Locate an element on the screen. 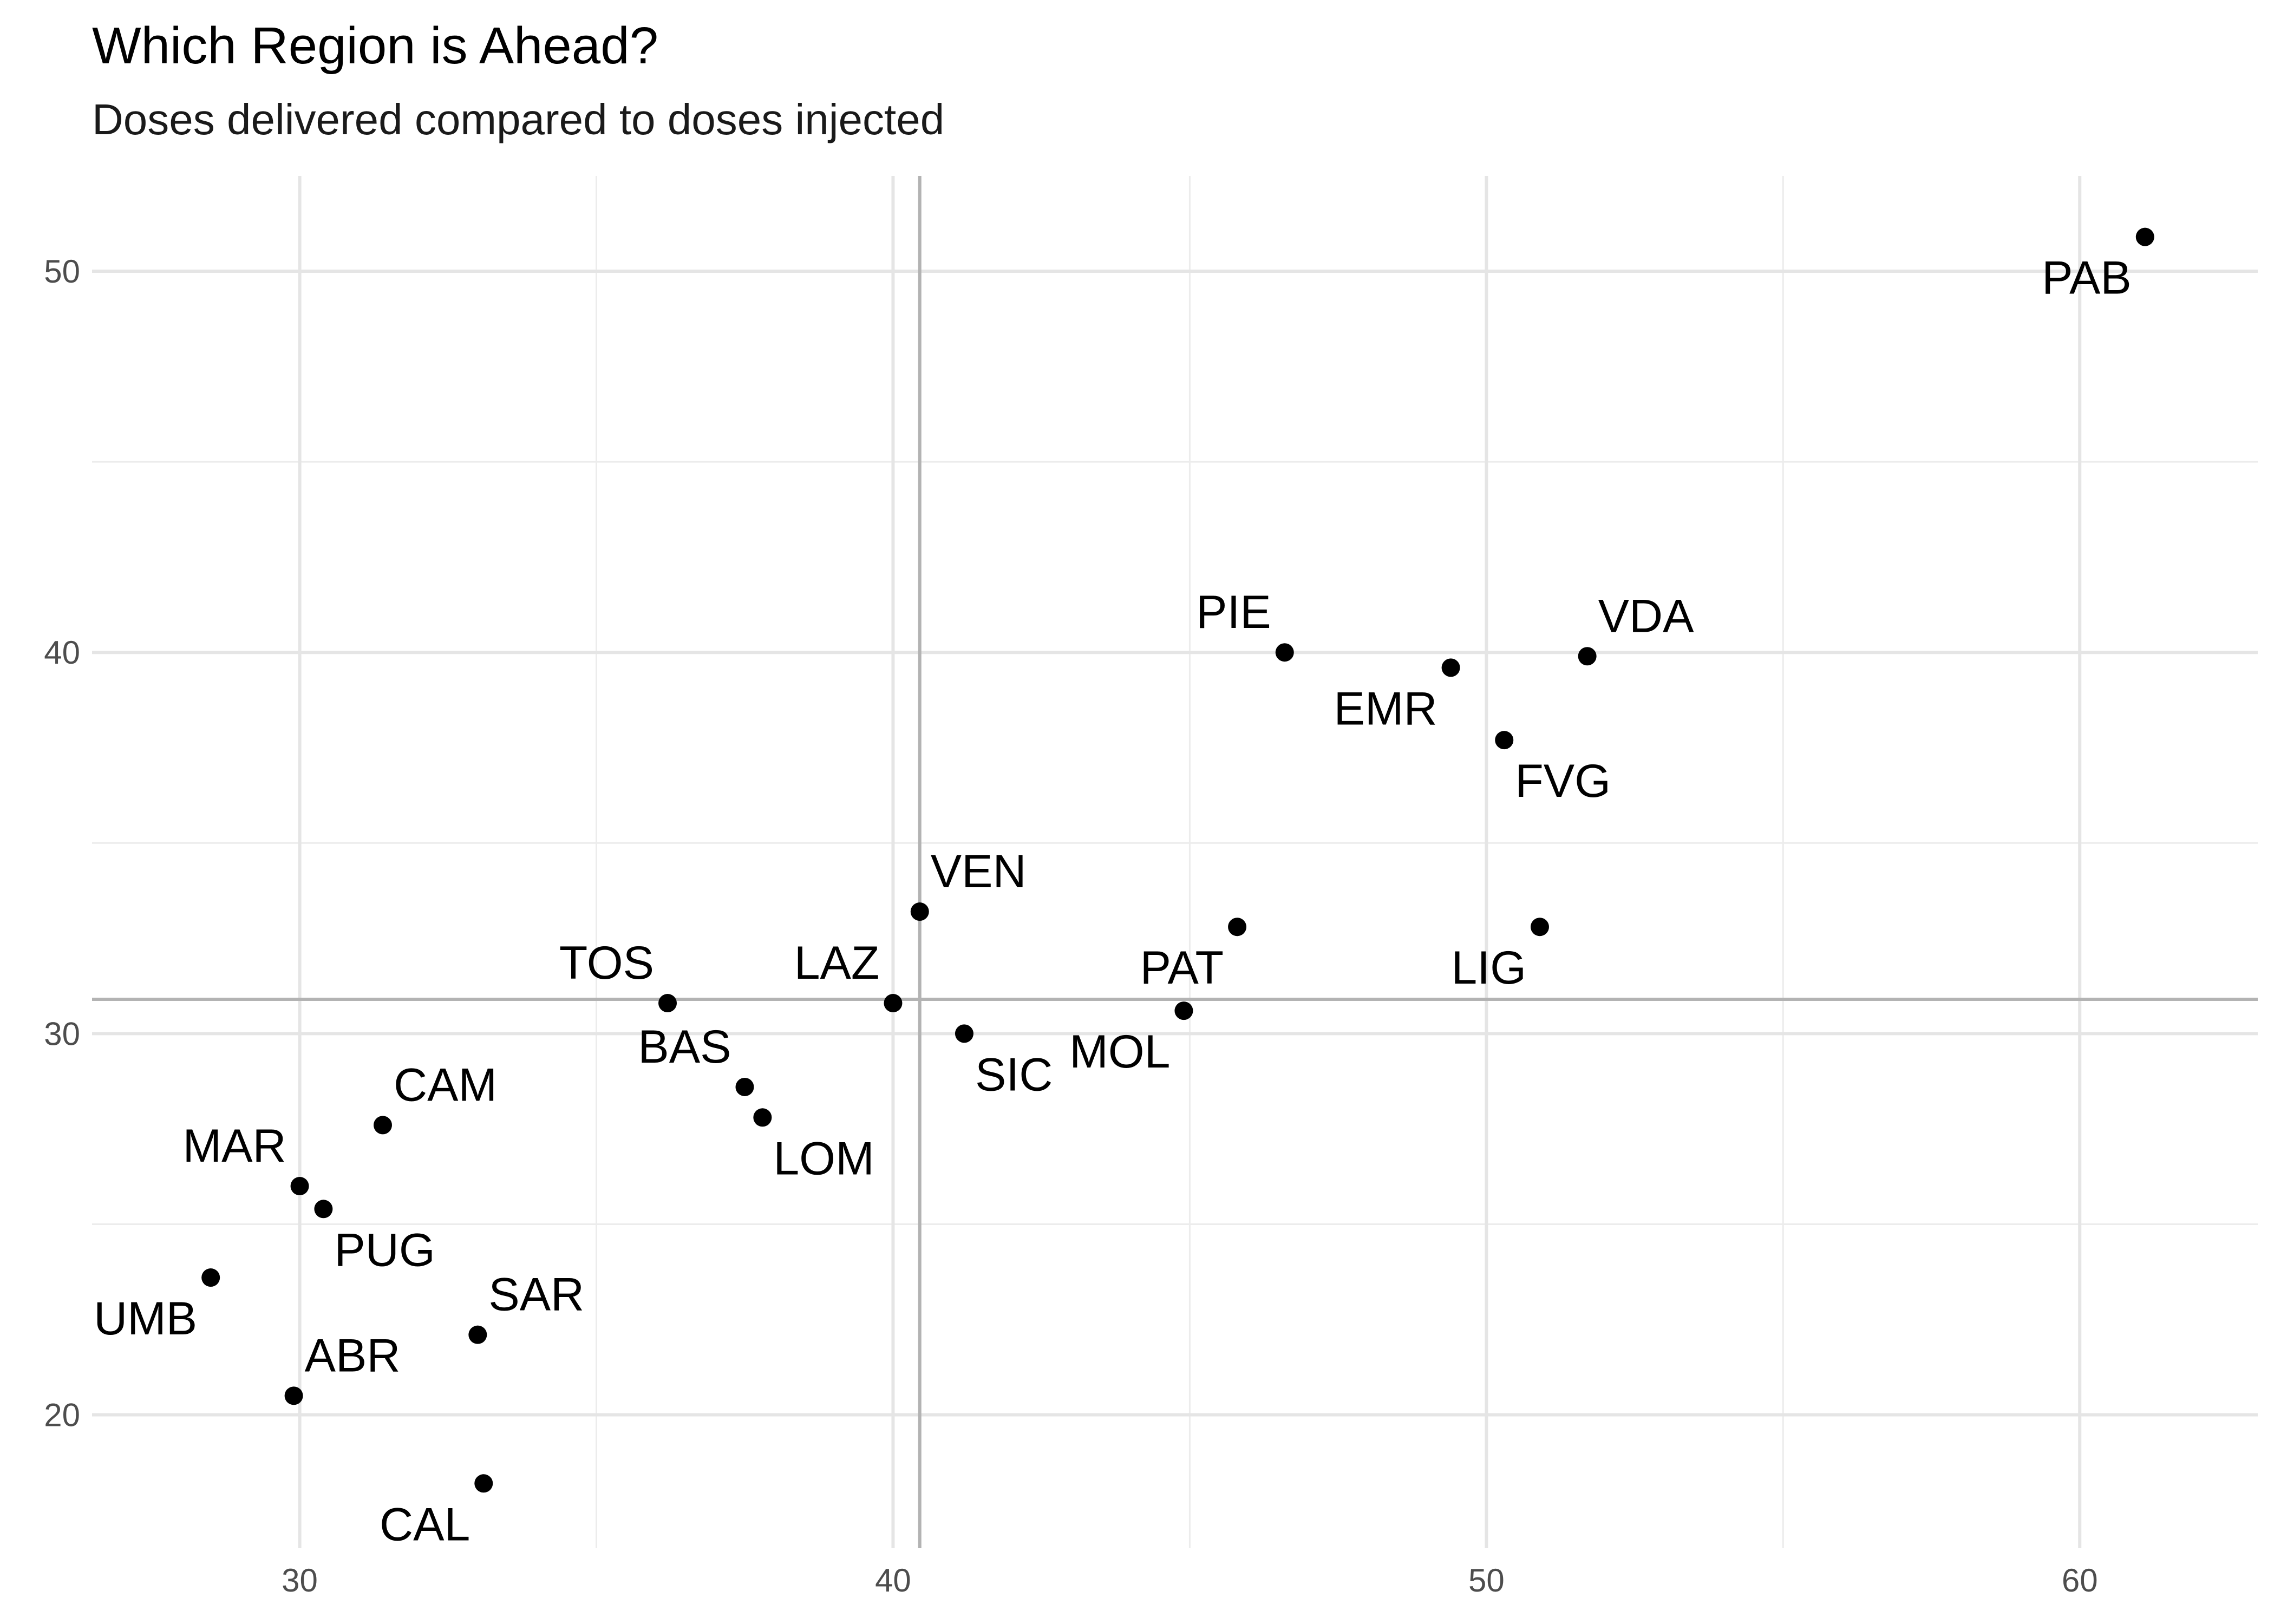 This screenshot has width=2274, height=1624. y-tick-label: 30 is located at coordinates (62, 1034).